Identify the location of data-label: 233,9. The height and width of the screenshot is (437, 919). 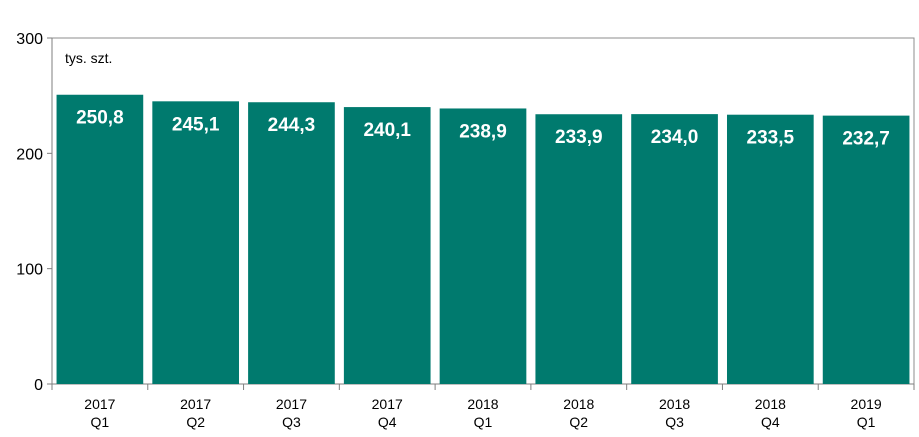
(579, 137).